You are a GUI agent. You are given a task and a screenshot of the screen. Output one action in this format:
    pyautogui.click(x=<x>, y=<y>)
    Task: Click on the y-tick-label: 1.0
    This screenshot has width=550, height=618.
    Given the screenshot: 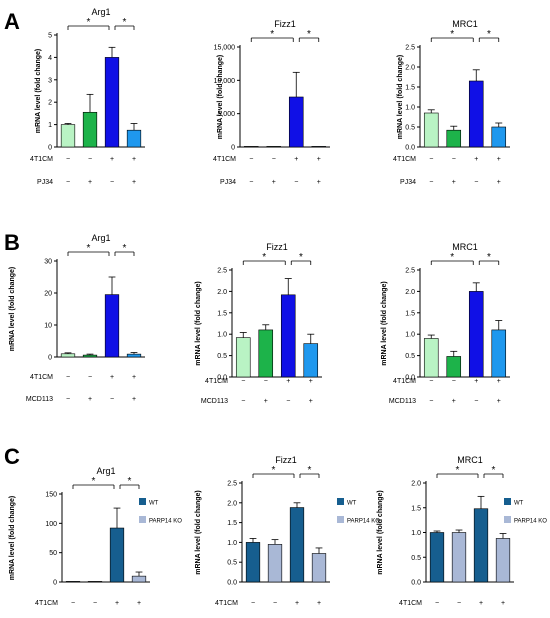 What is the action you would take?
    pyautogui.click(x=410, y=108)
    